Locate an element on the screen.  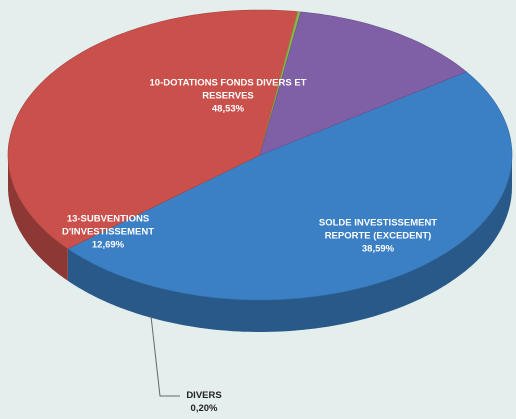
slice-label: 13-SUBVENTIONS D'INVESTISSEMENT 12,69% is located at coordinates (108, 232).